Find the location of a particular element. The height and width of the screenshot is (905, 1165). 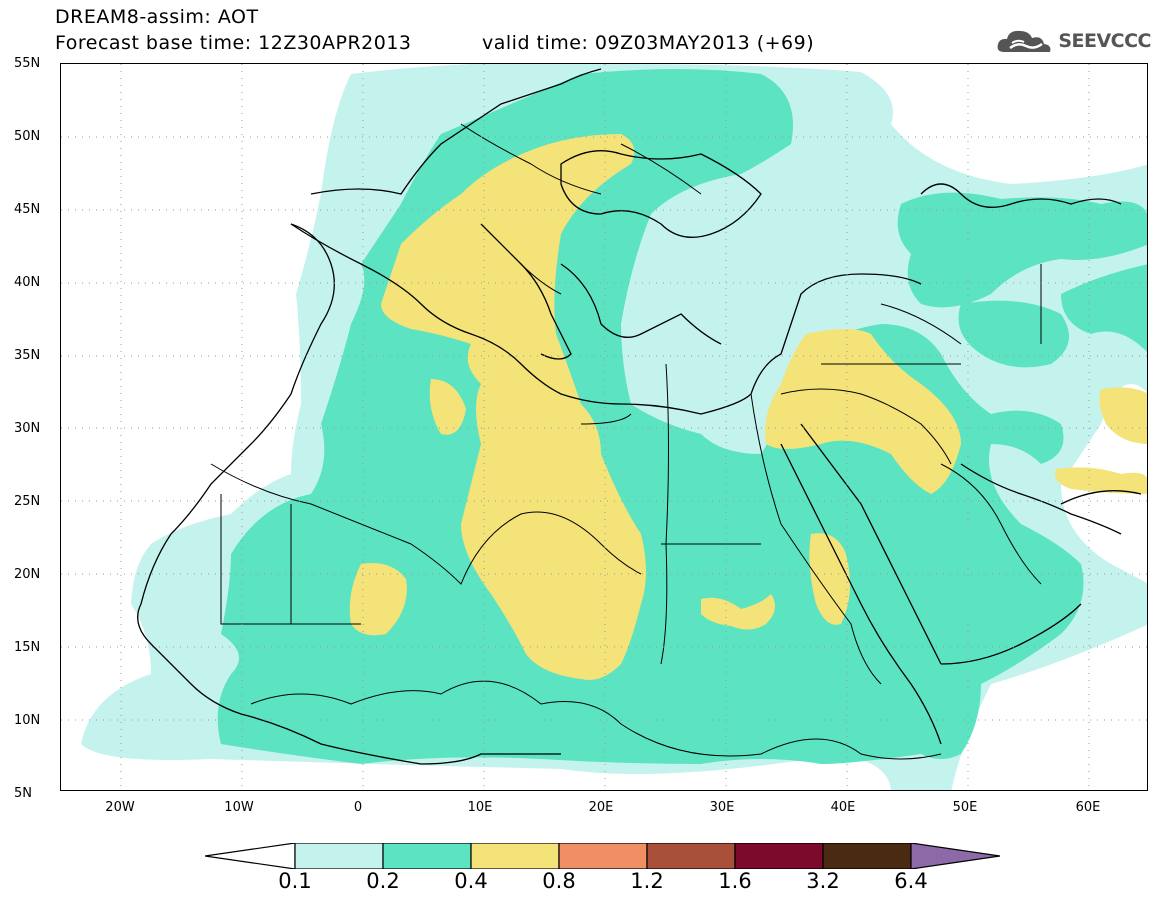

x-tick-label: 30E is located at coordinates (722, 807).